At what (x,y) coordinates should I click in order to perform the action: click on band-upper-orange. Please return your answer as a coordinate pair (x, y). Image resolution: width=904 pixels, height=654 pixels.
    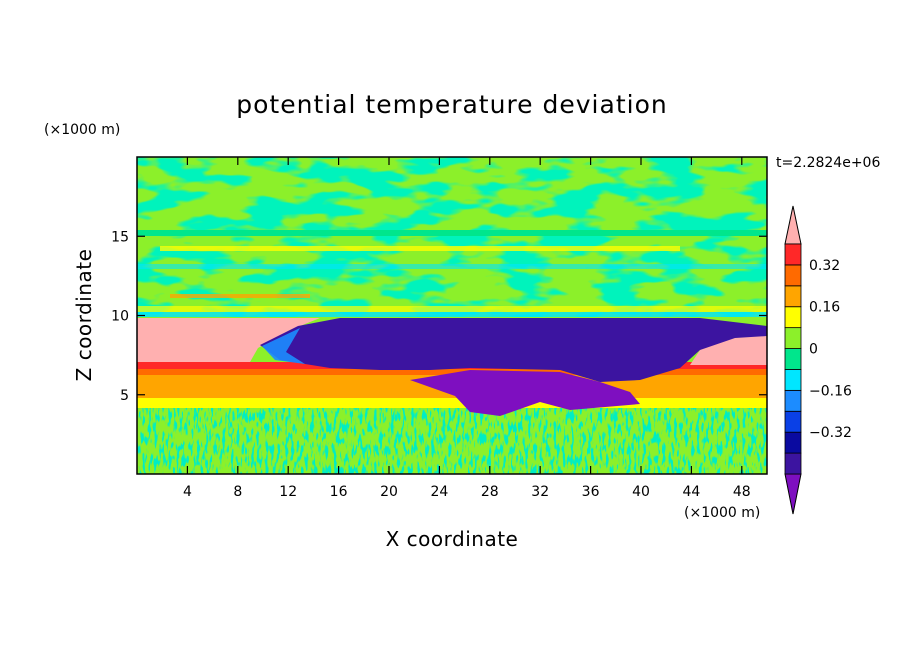
    Looking at the image, I should click on (240, 296).